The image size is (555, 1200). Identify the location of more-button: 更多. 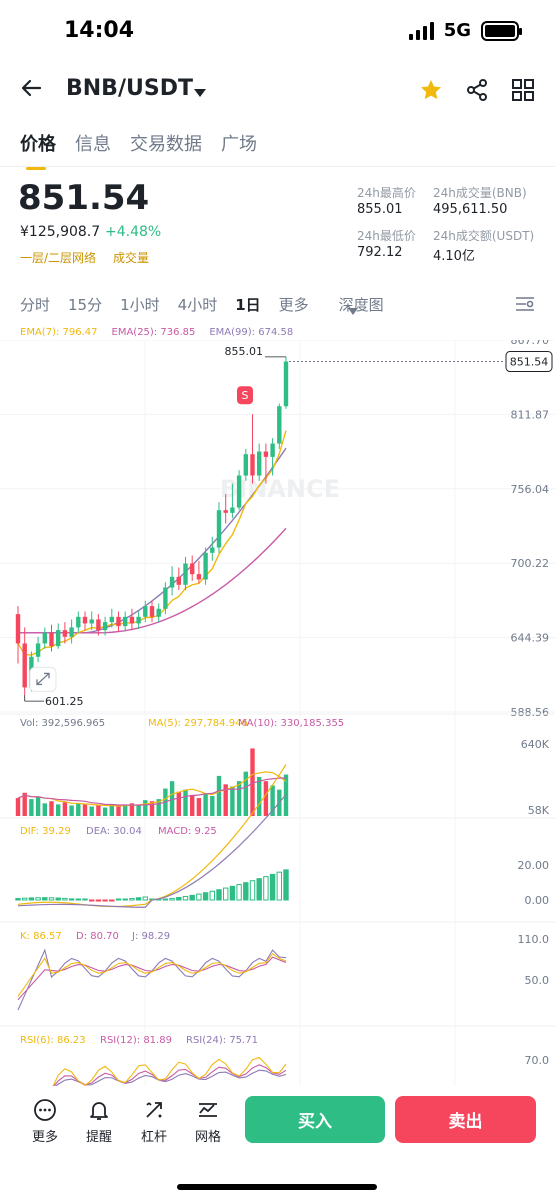
(45, 1121).